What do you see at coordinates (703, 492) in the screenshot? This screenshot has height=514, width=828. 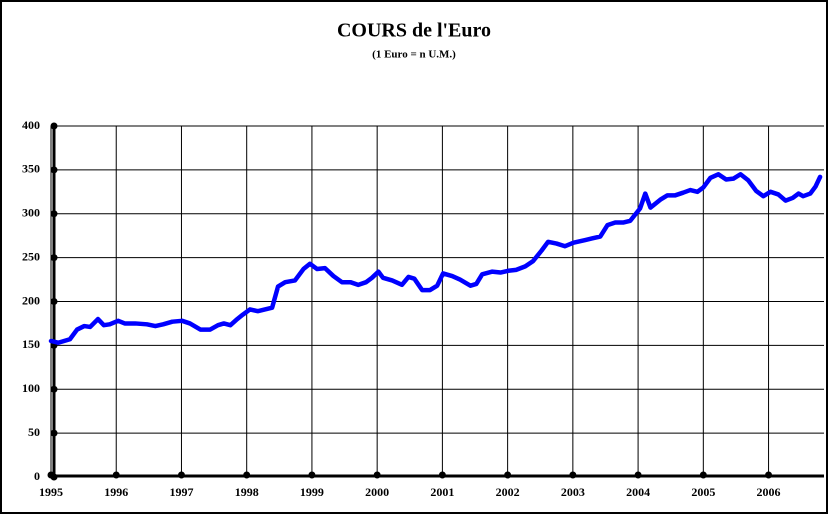 I see `x-tick-label: 2005` at bounding box center [703, 492].